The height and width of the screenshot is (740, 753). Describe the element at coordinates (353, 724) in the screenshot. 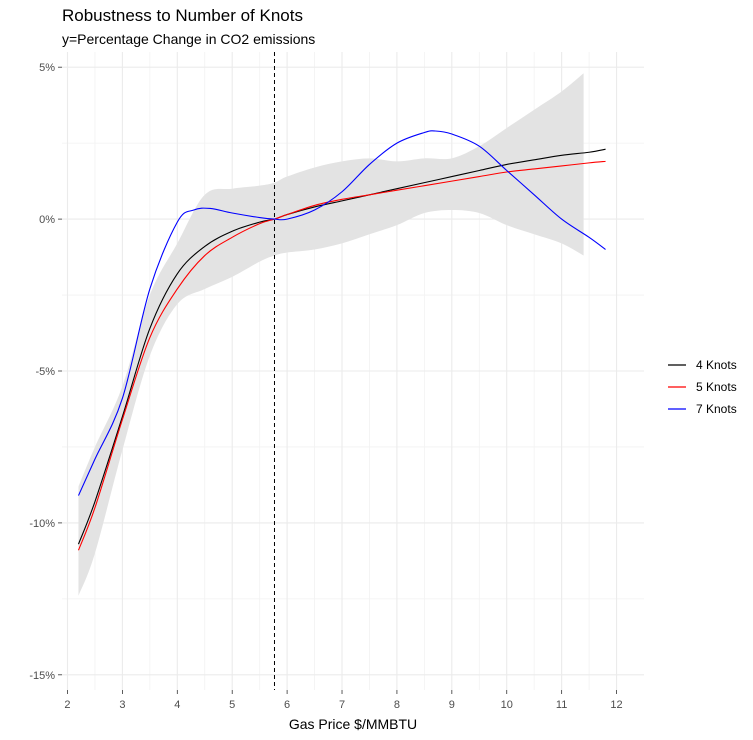

I see `x-axis-title: Gas Price $/MMBTU` at that location.